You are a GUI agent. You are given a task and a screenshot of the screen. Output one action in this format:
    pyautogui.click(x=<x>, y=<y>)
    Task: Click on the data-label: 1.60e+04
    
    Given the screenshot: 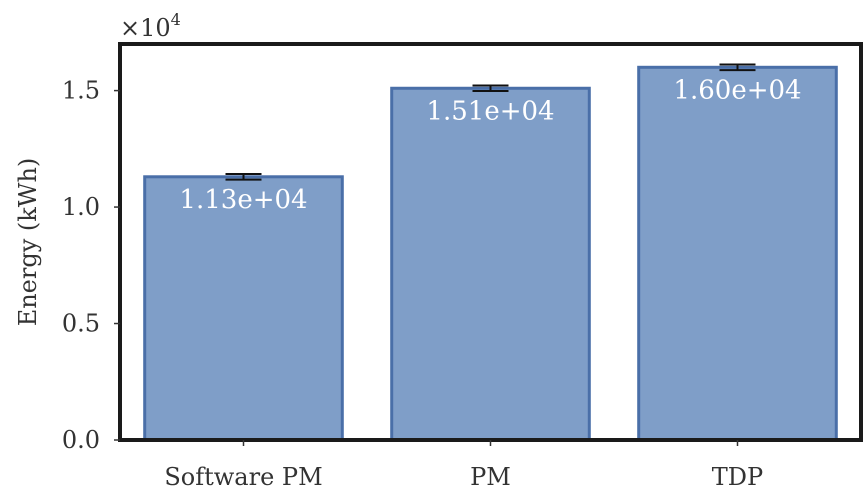 What is the action you would take?
    pyautogui.click(x=737, y=90)
    